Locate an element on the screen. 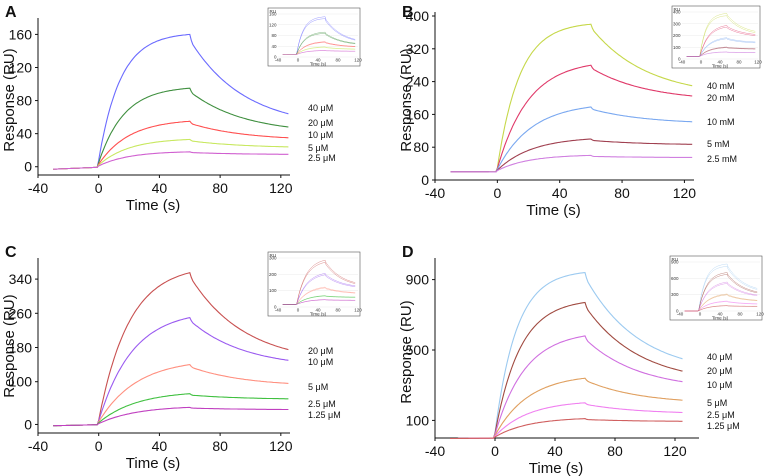 The image size is (770, 476). y-tick-label: 160 is located at coordinates (21, 34).